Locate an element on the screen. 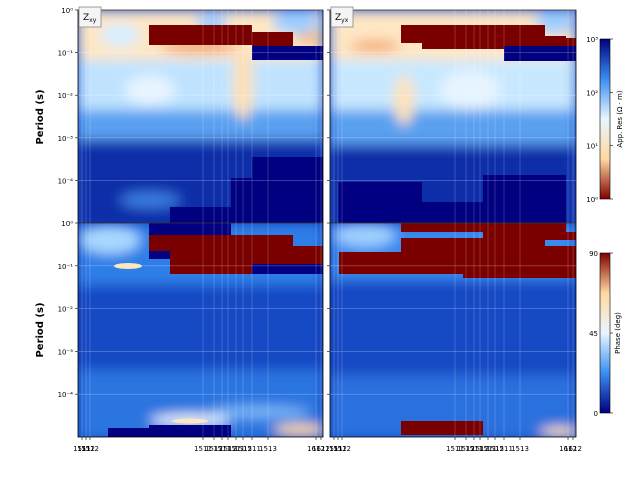  colorbar-phase-bar is located at coordinates (605, 333).